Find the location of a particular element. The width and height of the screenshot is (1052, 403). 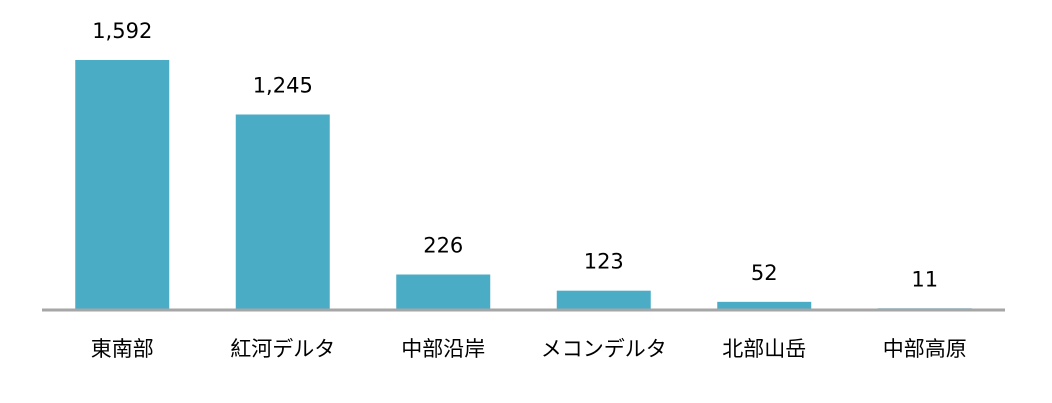

category-label-4: 北部山岳 is located at coordinates (764, 349).